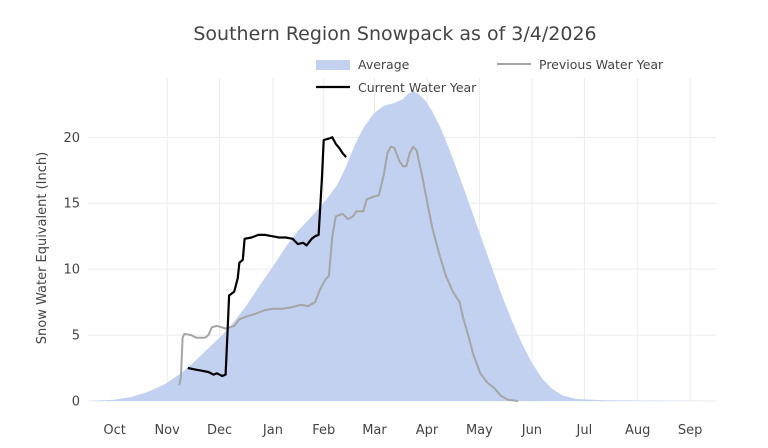 Image resolution: width=768 pixels, height=448 pixels. What do you see at coordinates (427, 430) in the screenshot?
I see `x-tick-label: Apr` at bounding box center [427, 430].